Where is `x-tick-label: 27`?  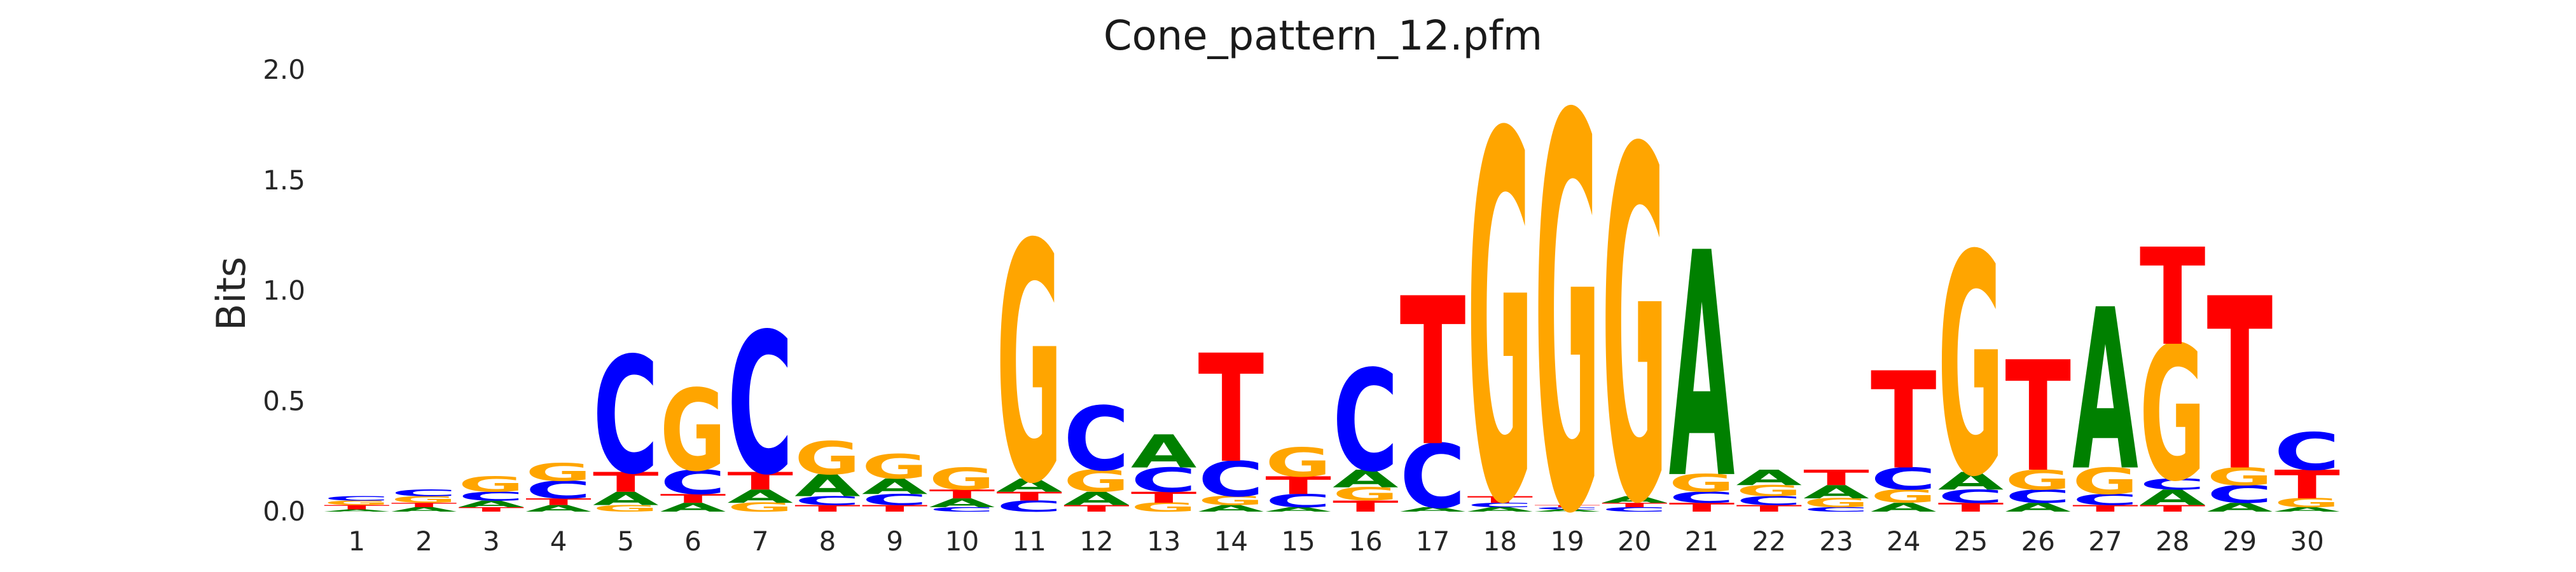 x-tick-label: 27 is located at coordinates (2105, 541).